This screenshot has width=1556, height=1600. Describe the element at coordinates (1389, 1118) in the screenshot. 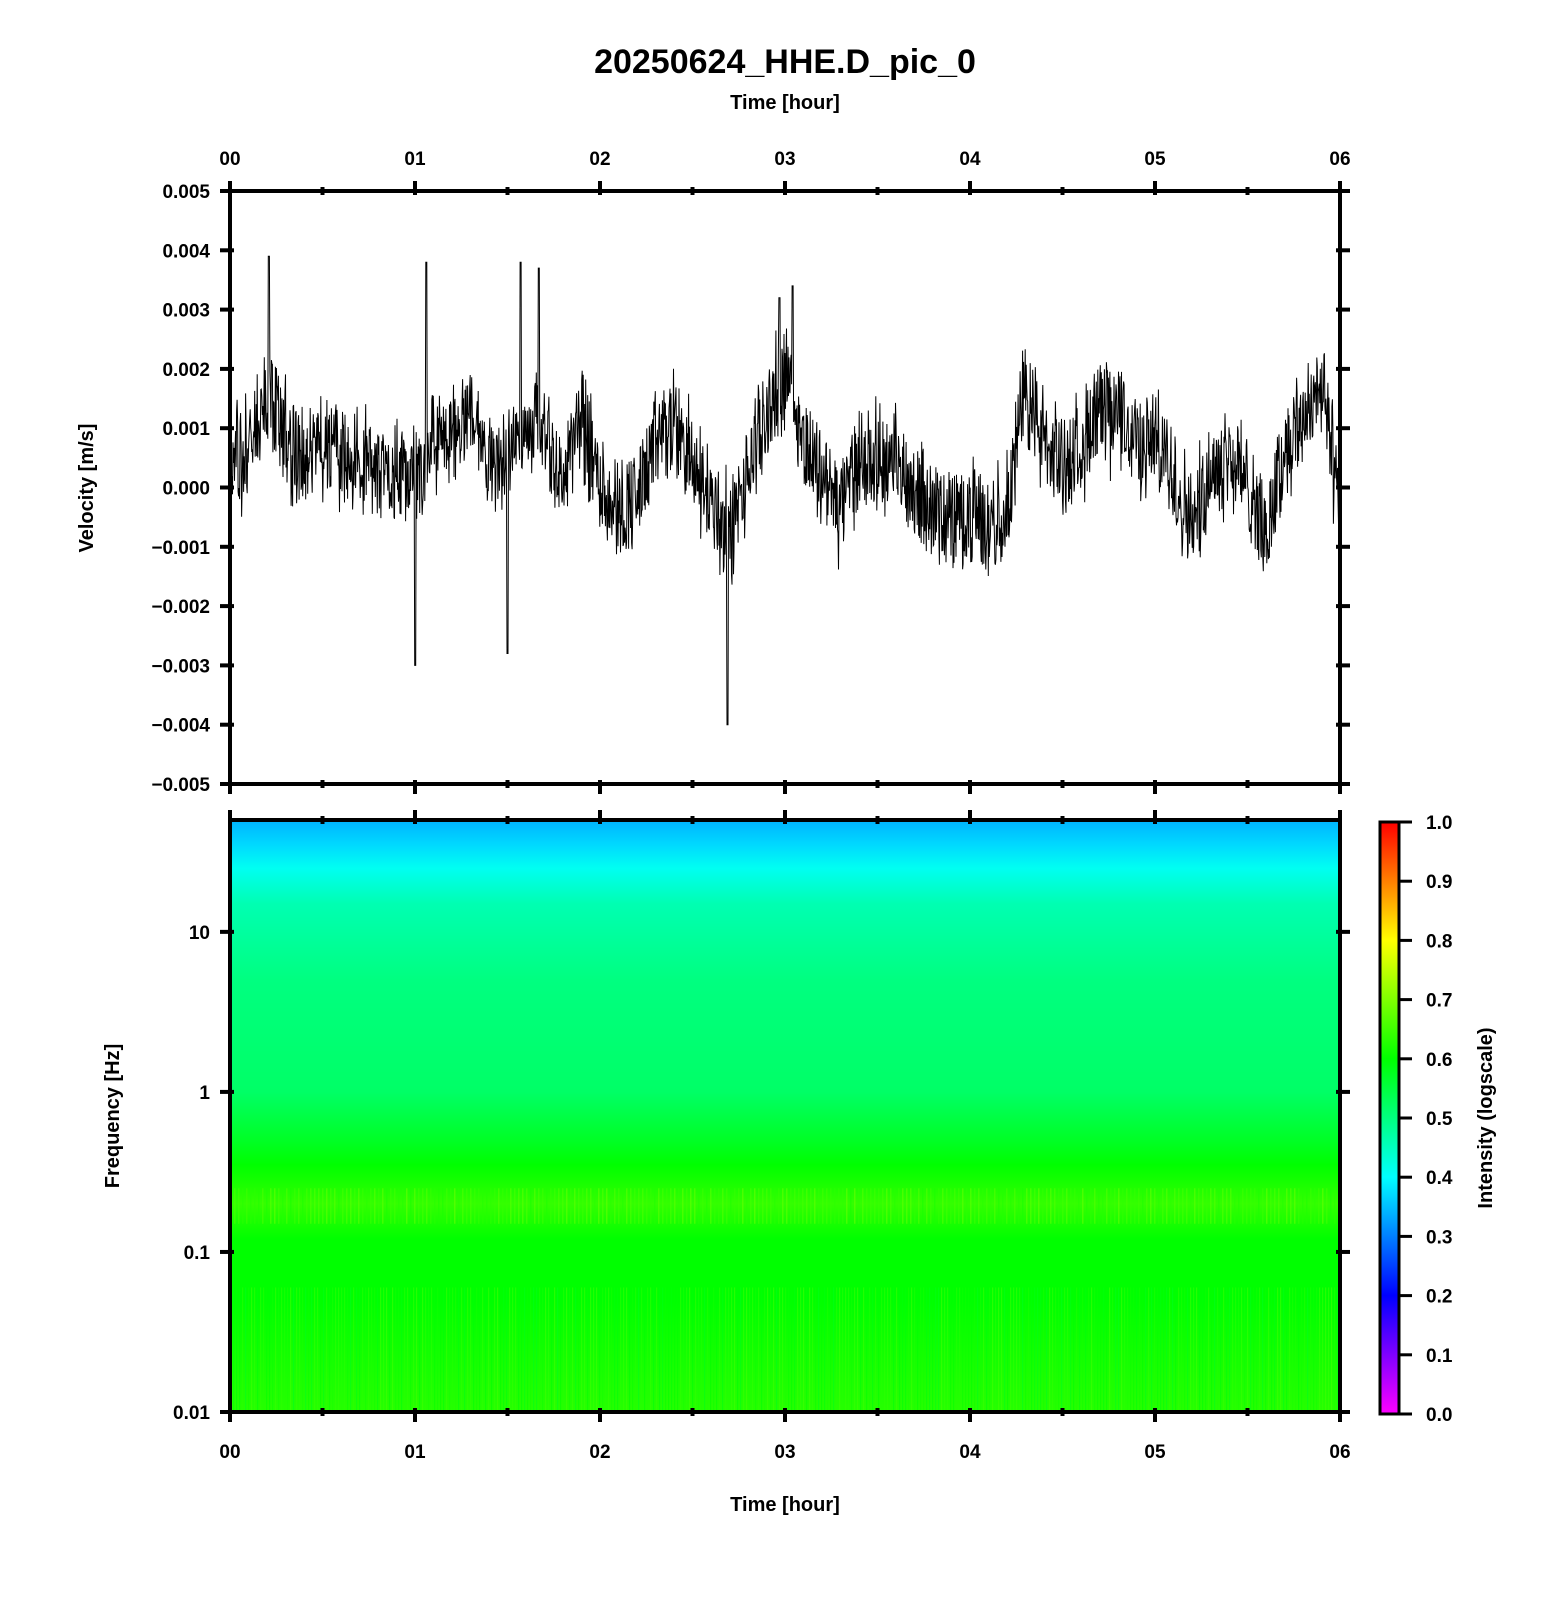

I see `colorbar-gradient` at that location.